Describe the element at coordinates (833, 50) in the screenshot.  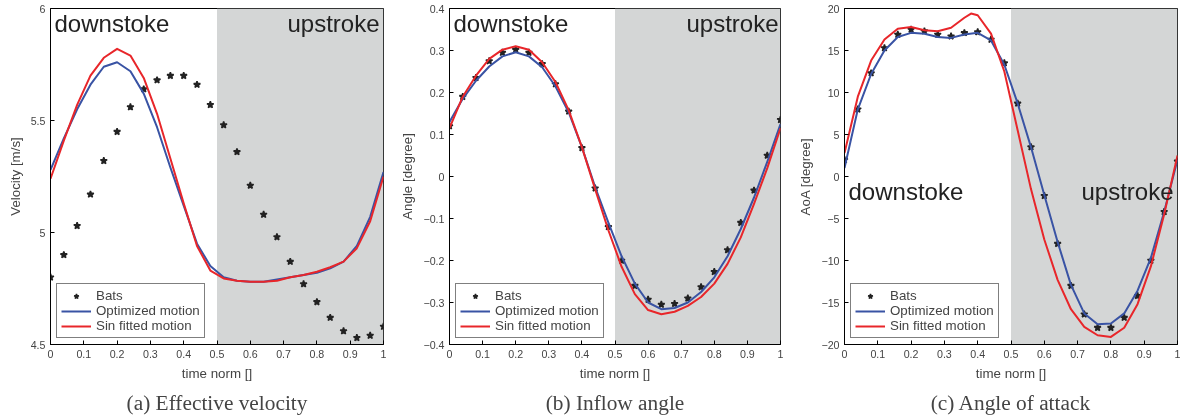
I see `y-tick-label: 15` at that location.